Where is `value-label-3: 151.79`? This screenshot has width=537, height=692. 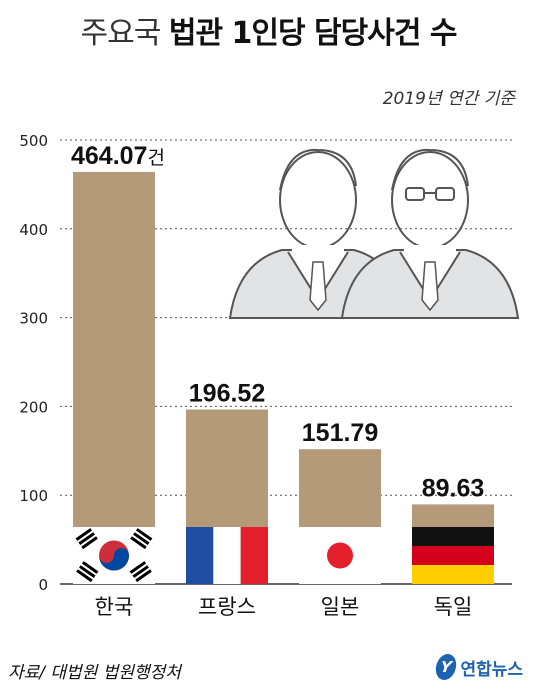 value-label-3: 151.79 is located at coordinates (340, 433).